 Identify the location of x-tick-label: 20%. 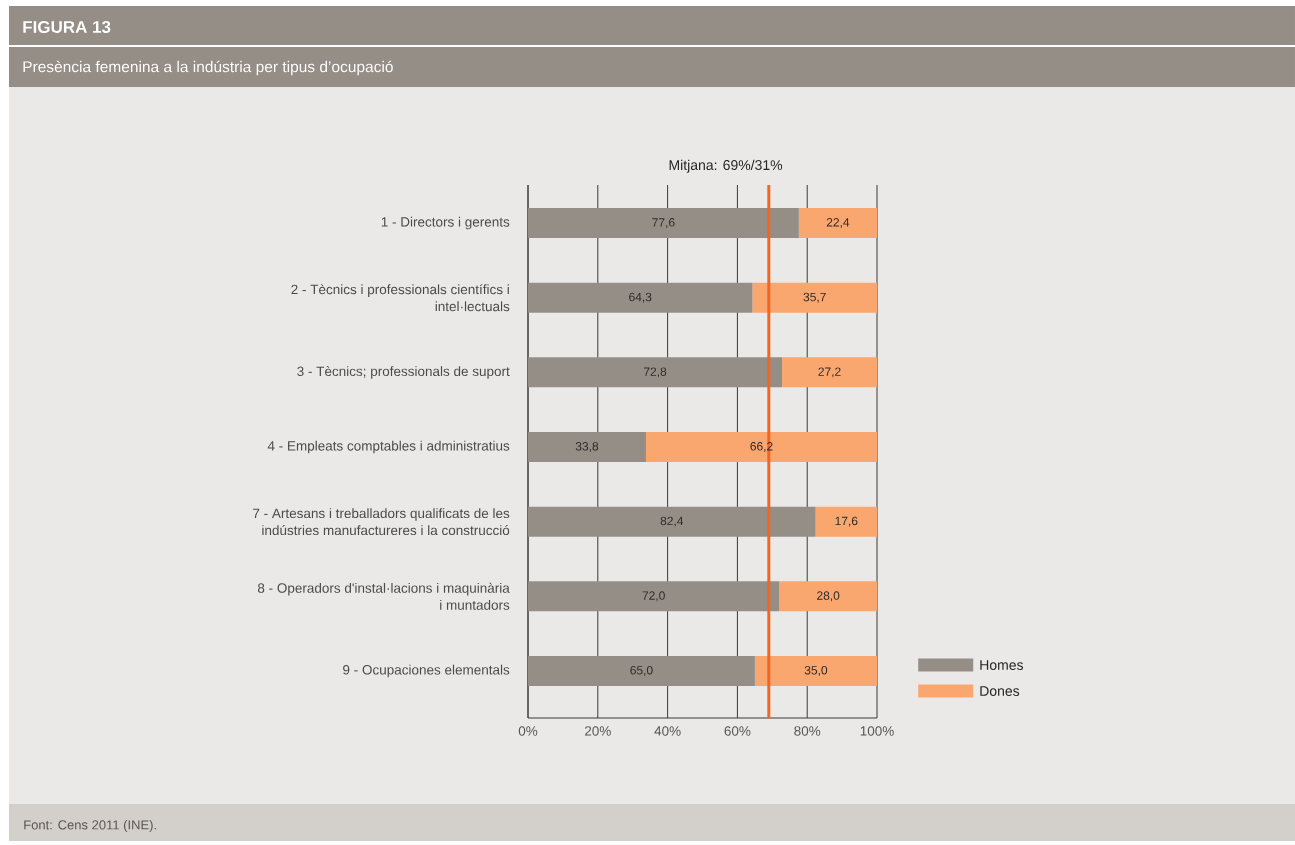
(597, 731).